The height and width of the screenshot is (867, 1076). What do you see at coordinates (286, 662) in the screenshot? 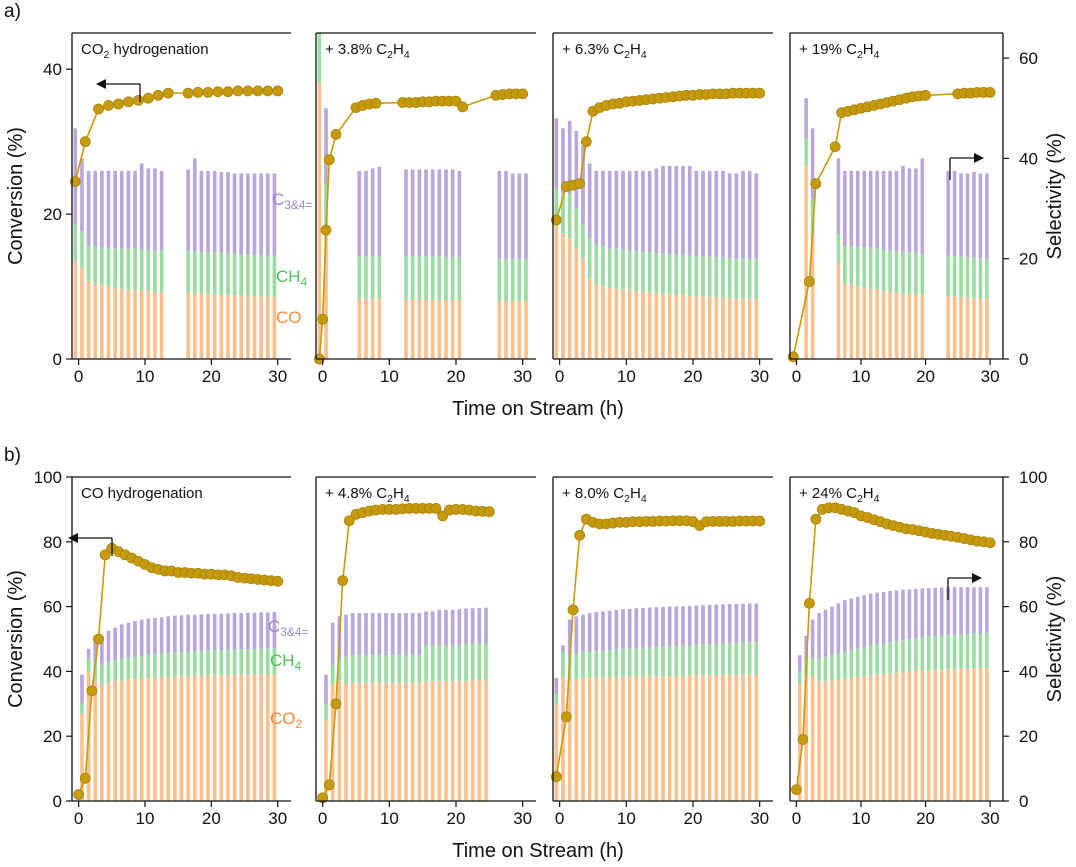
I see `series-label-ch4: CH4` at bounding box center [286, 662].